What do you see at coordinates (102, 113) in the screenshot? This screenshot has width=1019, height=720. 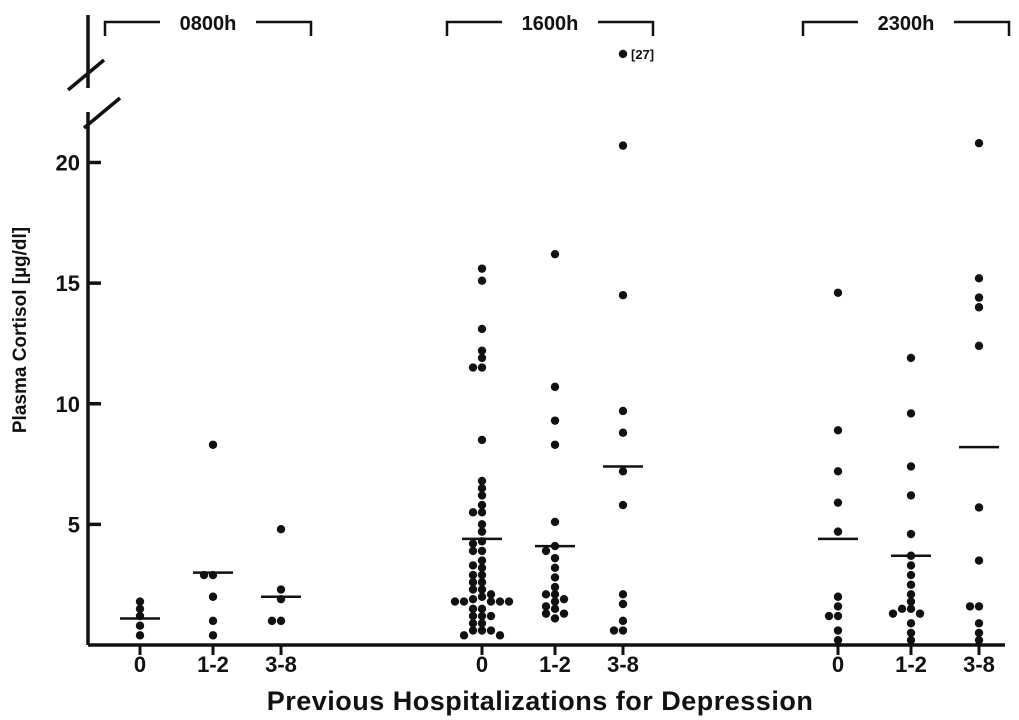 I see `y-axis-break-mark` at bounding box center [102, 113].